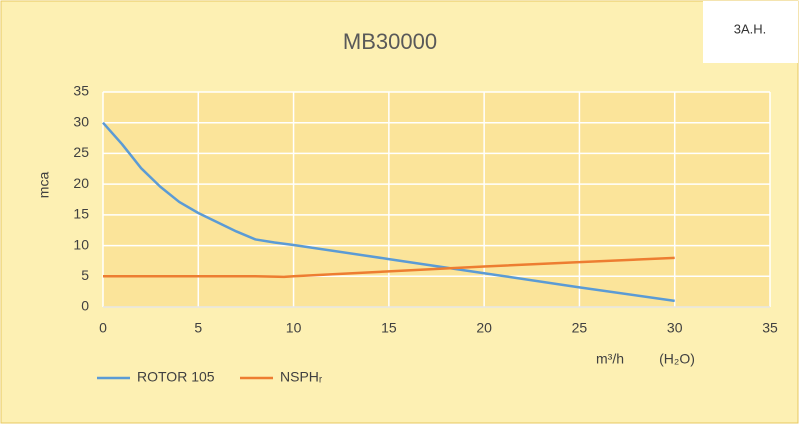 Image resolution: width=799 pixels, height=424 pixels. What do you see at coordinates (81, 244) in the screenshot?
I see `y-tick-label: 10` at bounding box center [81, 244].